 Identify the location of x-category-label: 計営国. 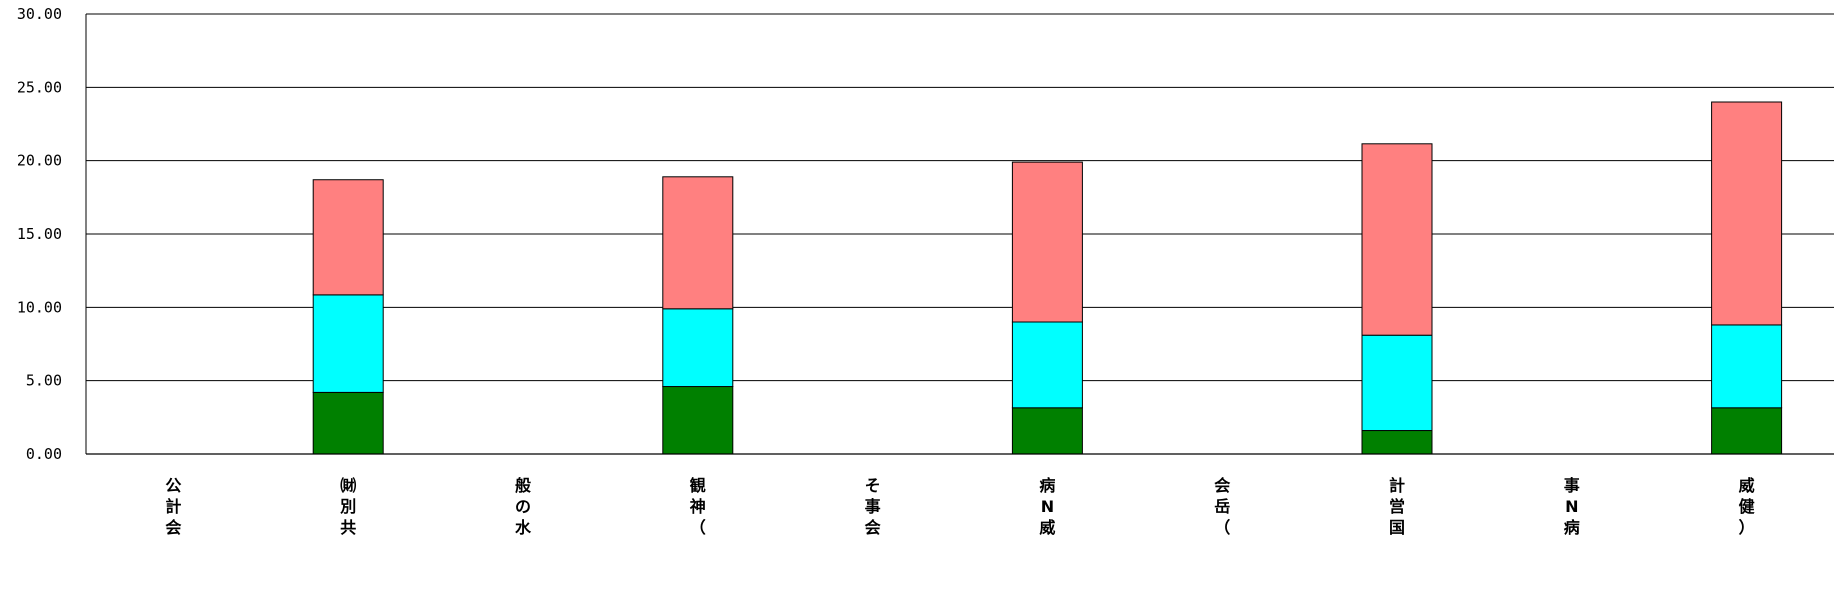
(1397, 506).